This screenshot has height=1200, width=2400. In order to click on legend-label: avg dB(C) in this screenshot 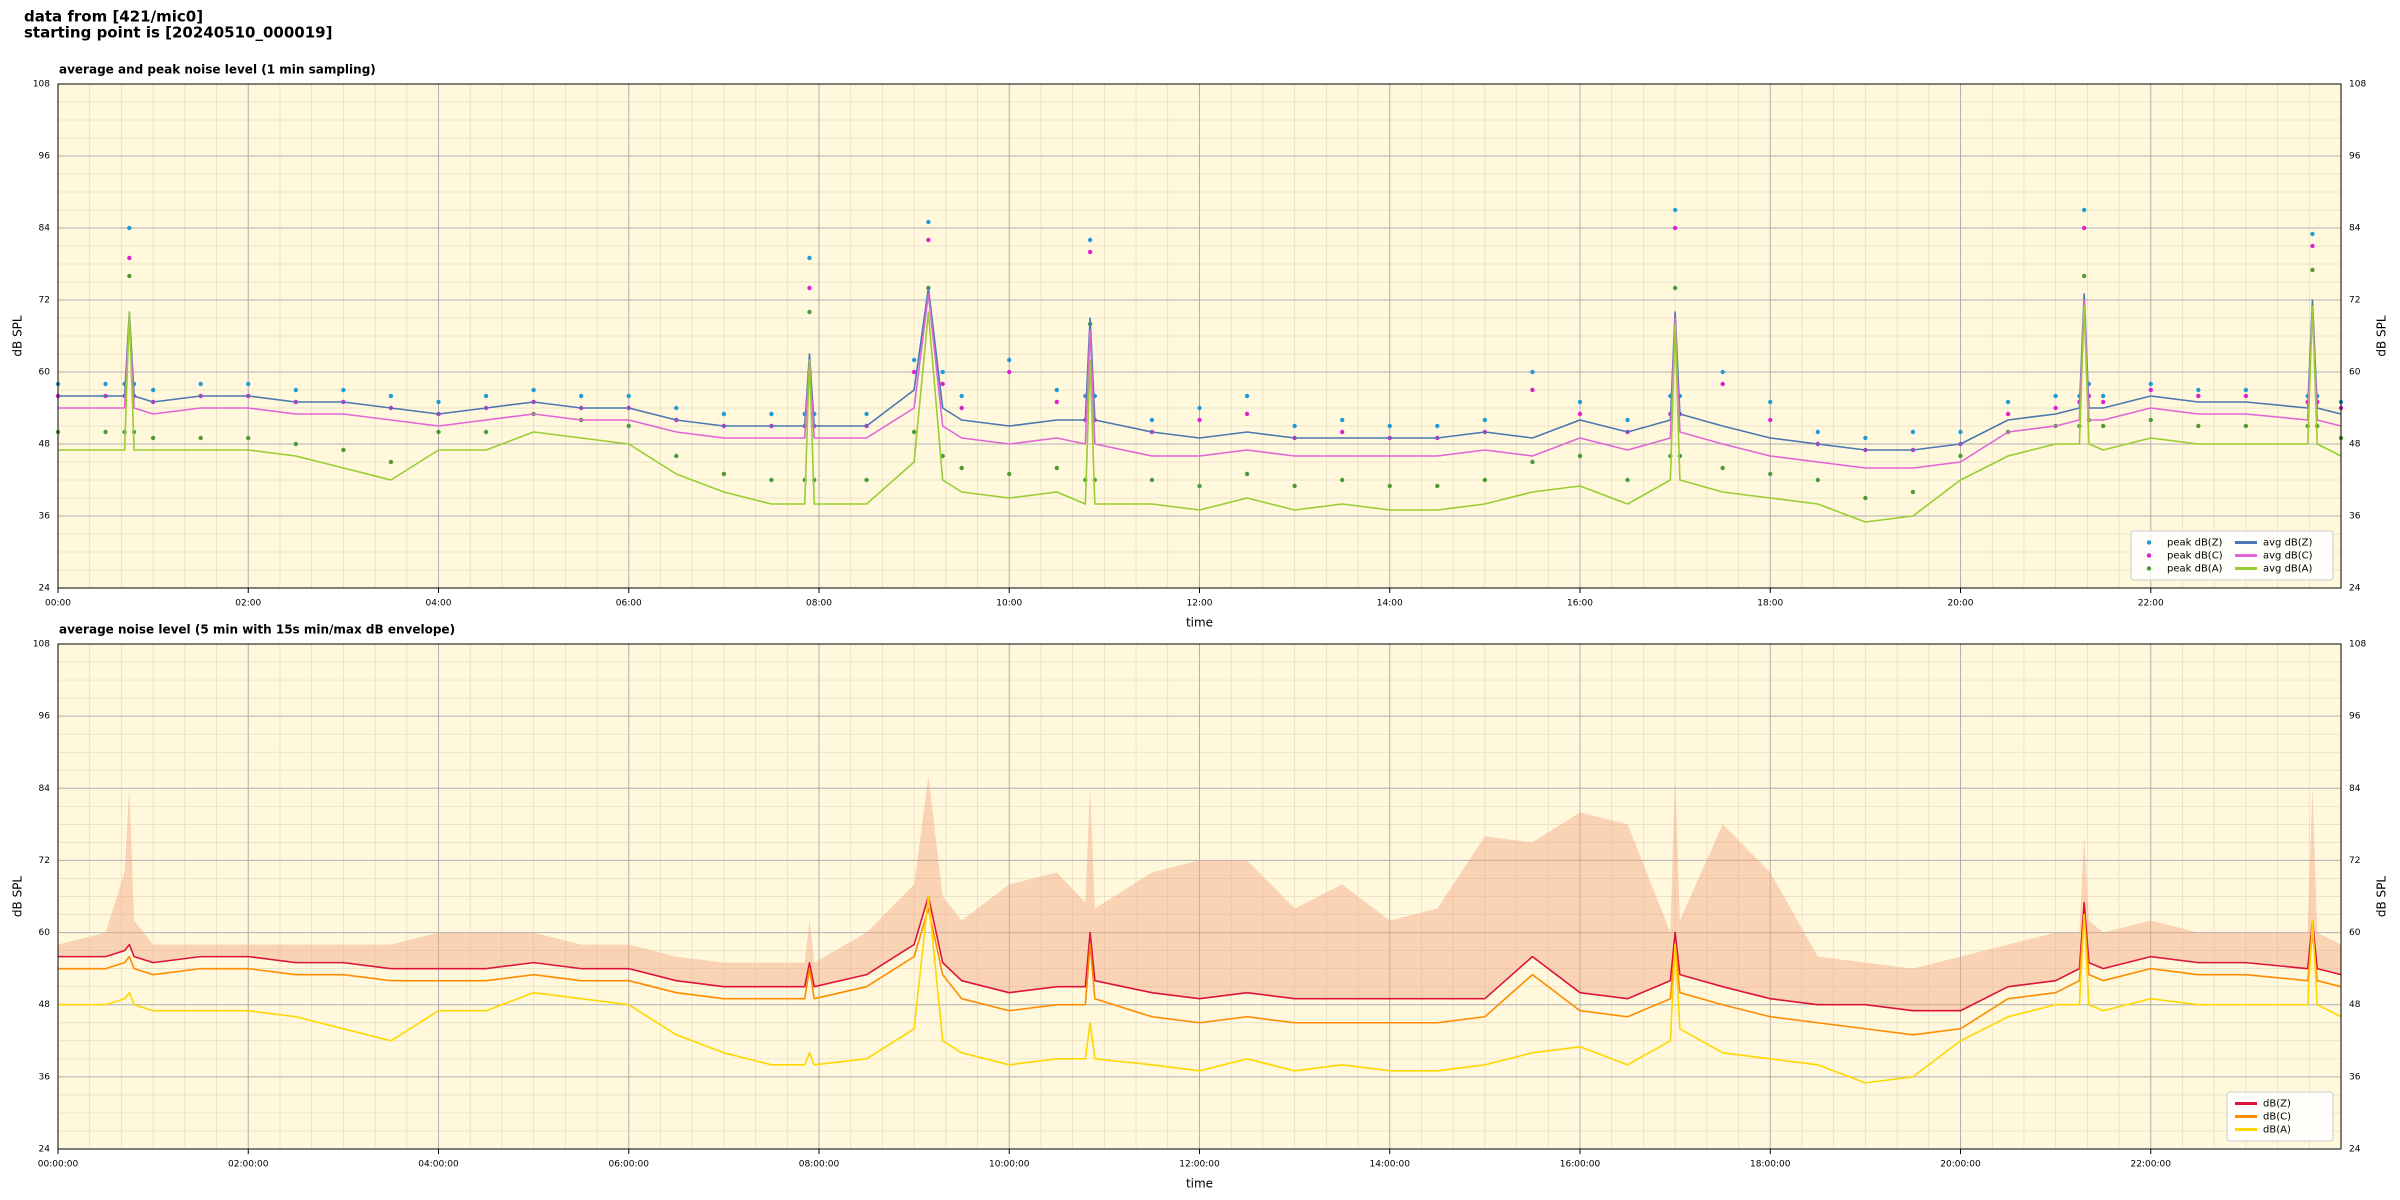, I will do `click(2288, 556)`.